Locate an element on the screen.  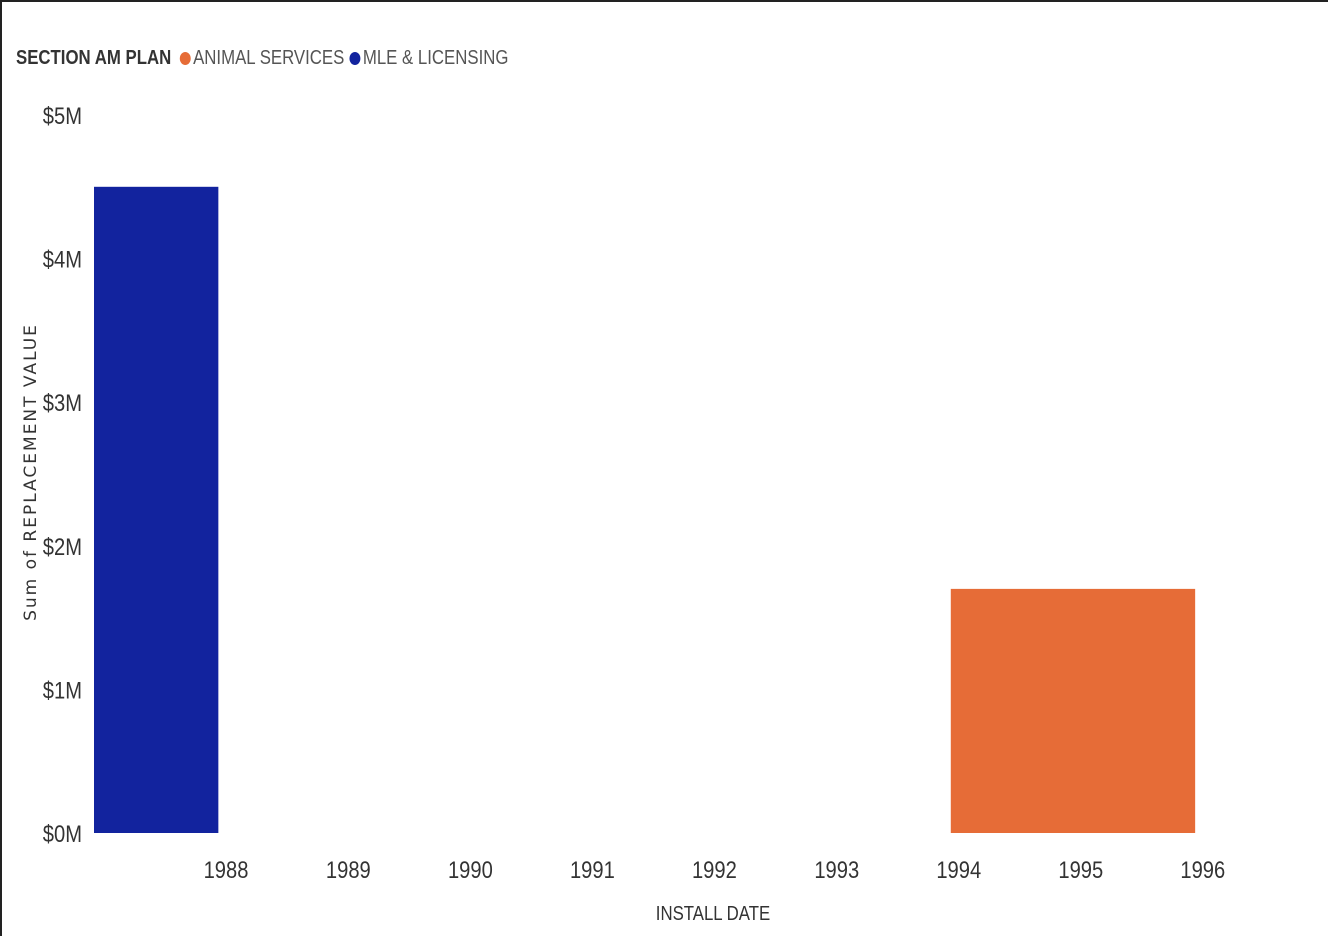
legend-title: SECTION AM PLAN is located at coordinates (94, 57).